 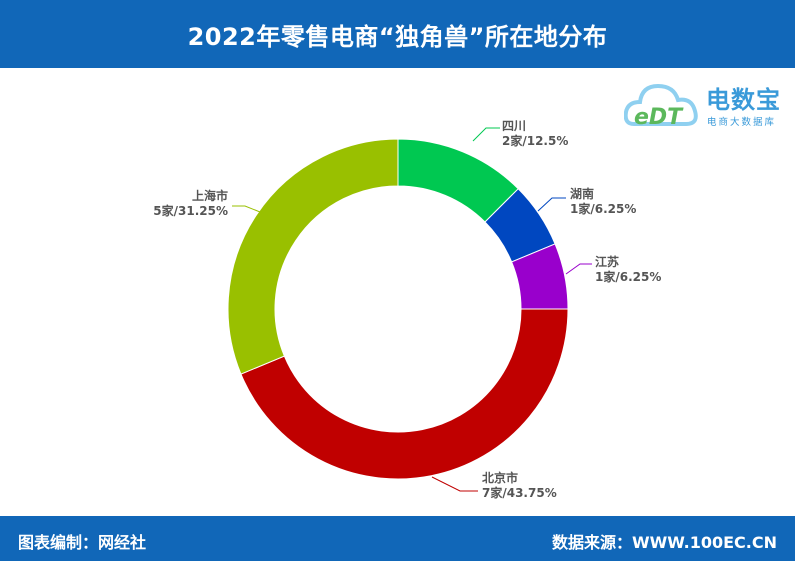 I want to click on slice-label-value: 2家/12.5%, so click(x=535, y=140).